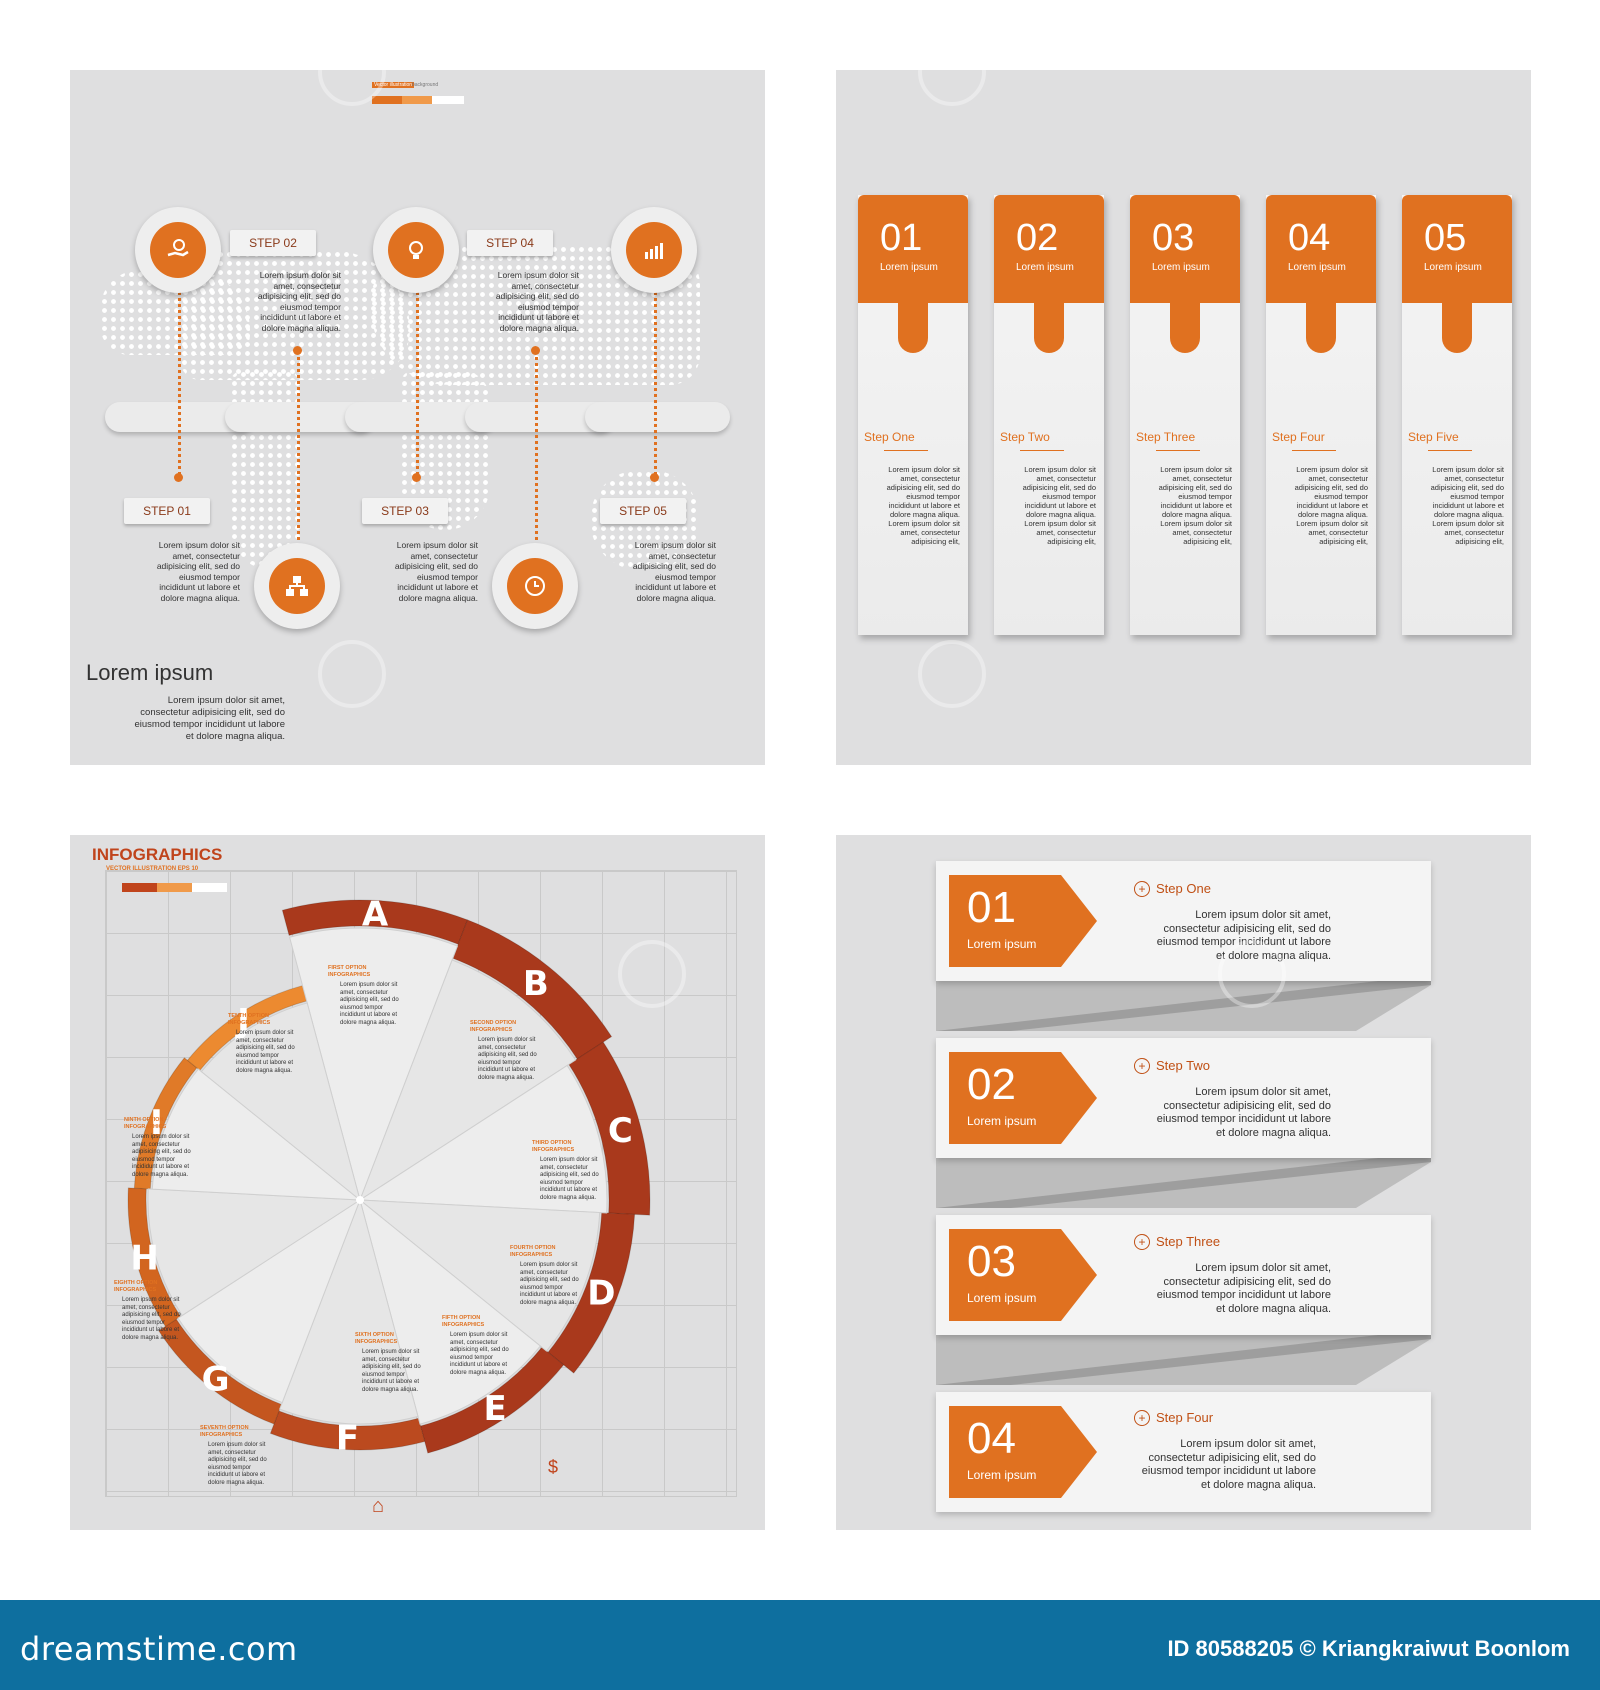 The image size is (1600, 1690). Describe the element at coordinates (654, 251) in the screenshot. I see `chart-icon` at that location.